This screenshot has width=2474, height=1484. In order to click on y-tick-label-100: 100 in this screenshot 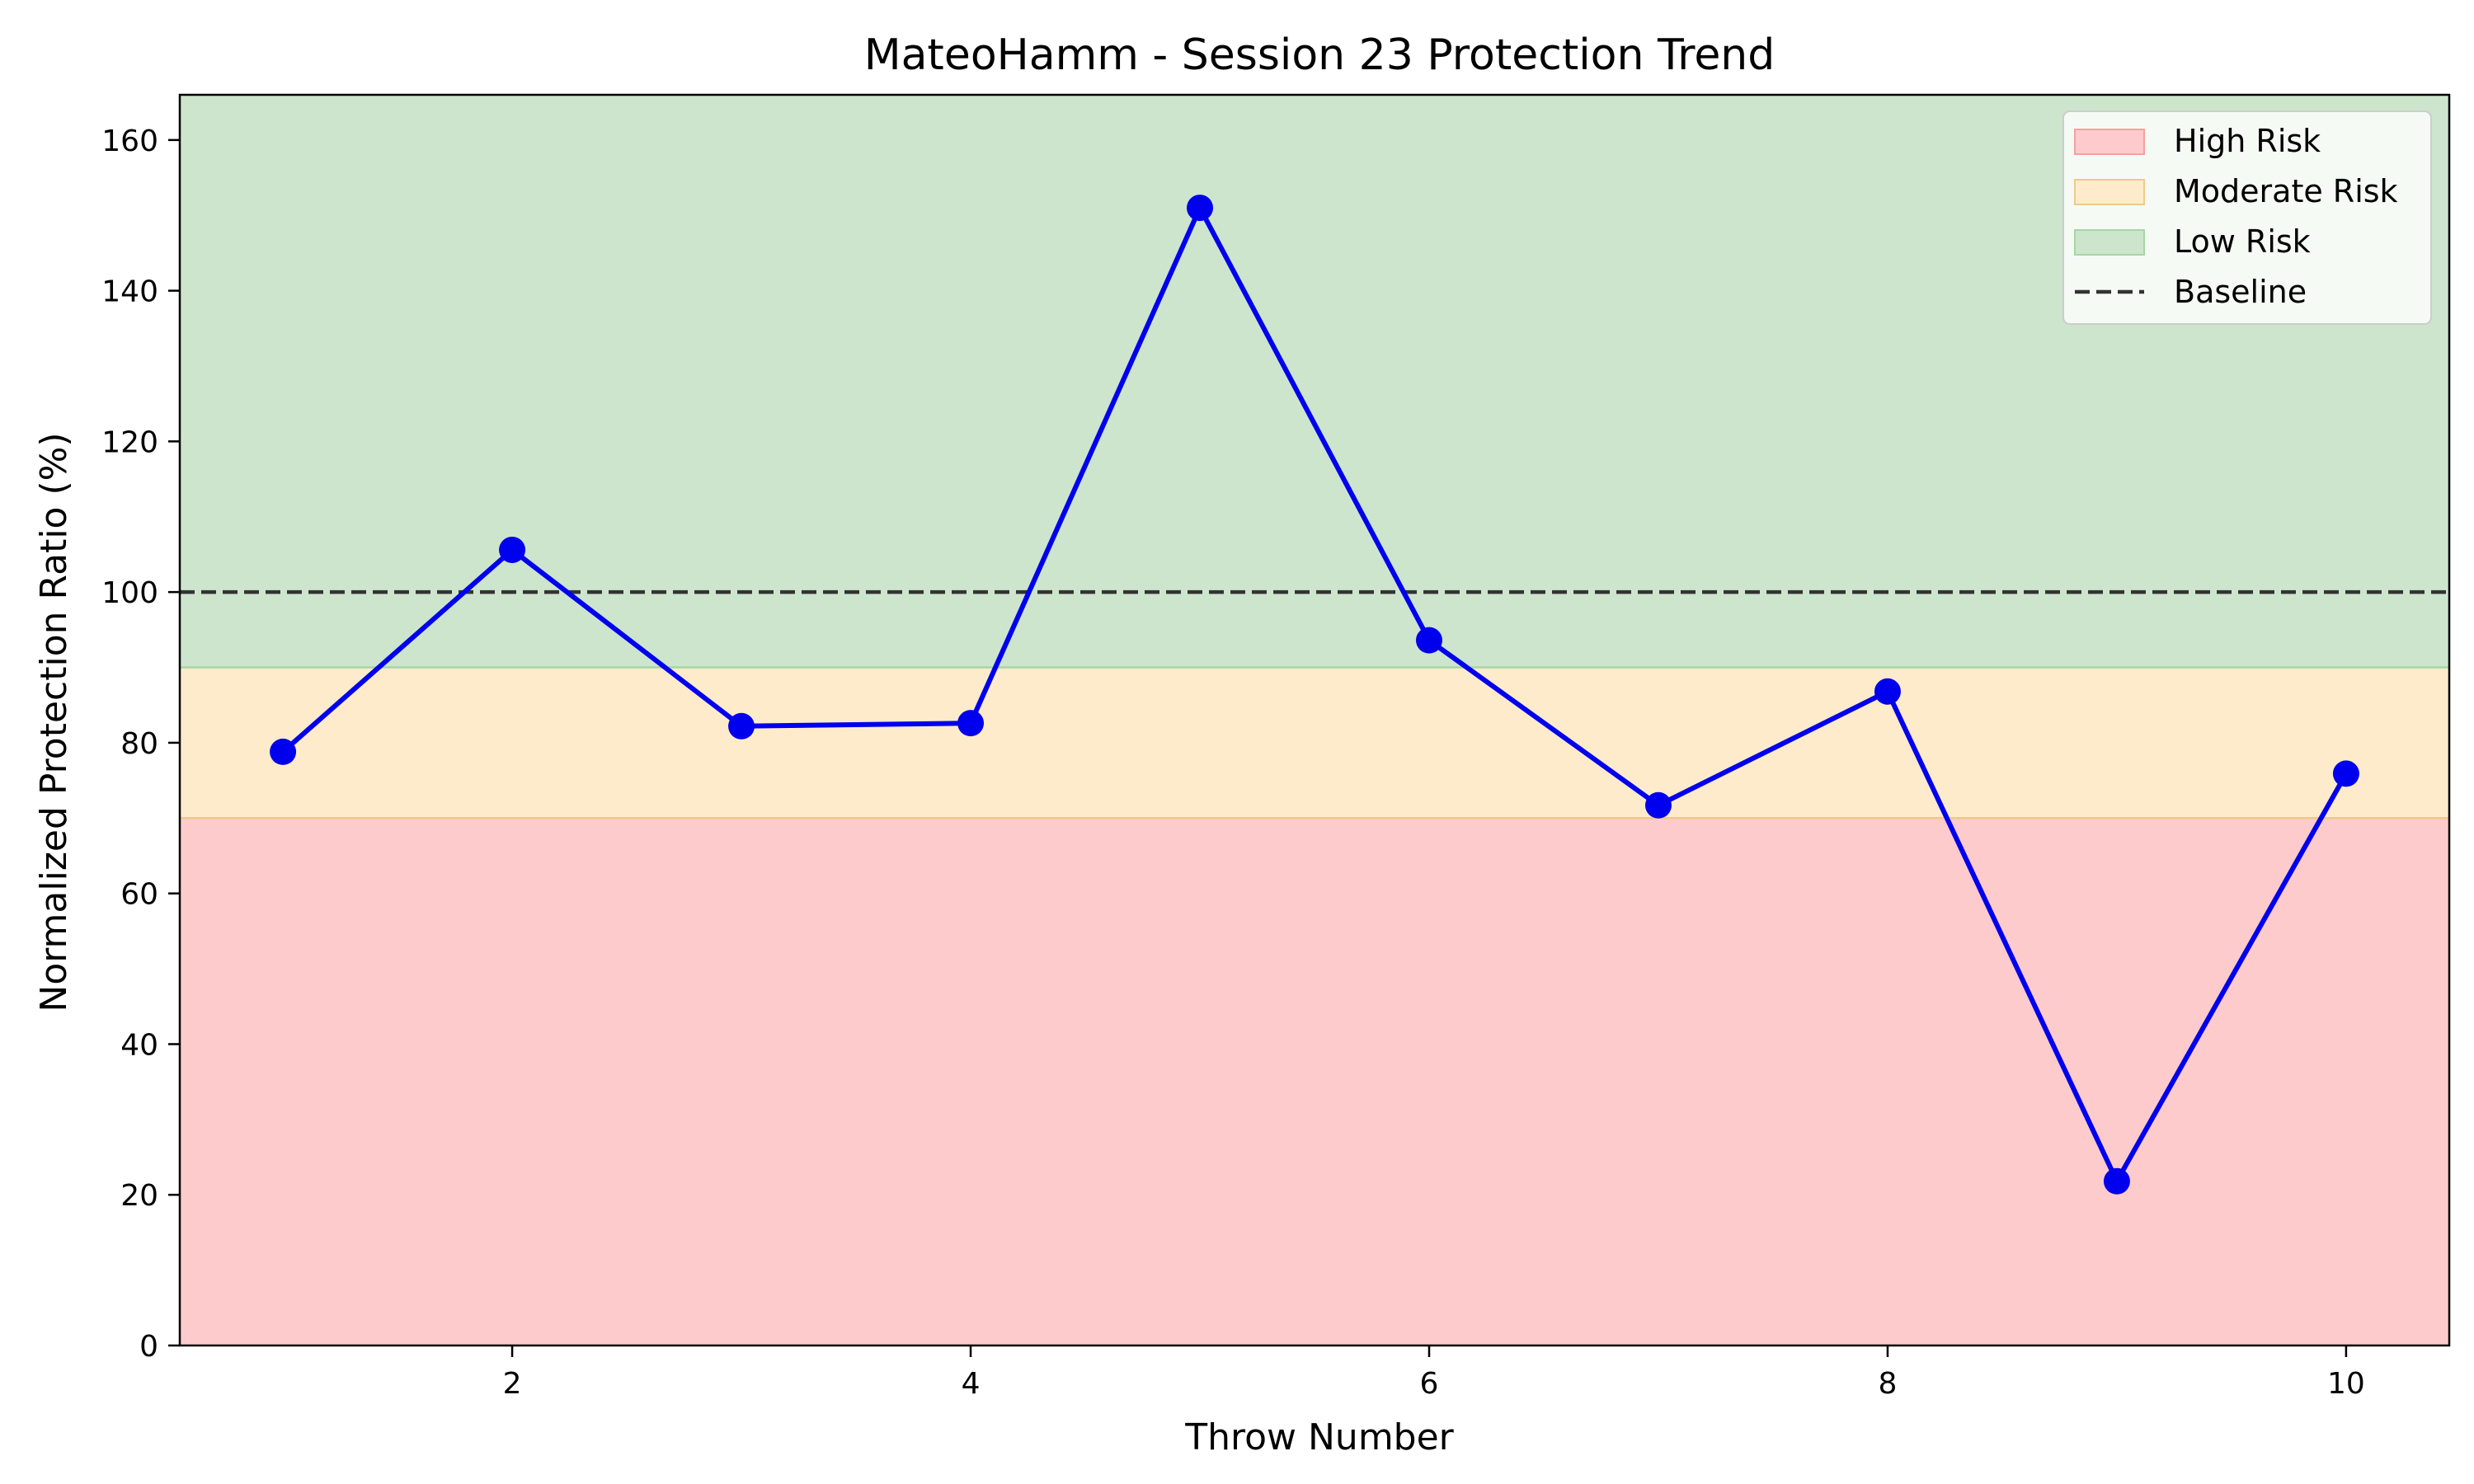, I will do `click(129, 593)`.